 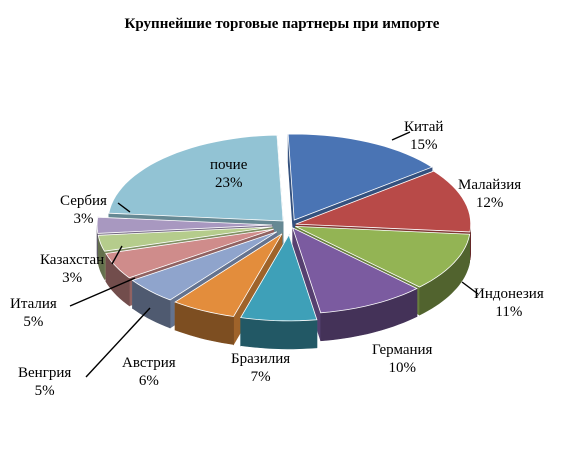 What do you see at coordinates (45, 373) in the screenshot?
I see `slice-label-name: Венгрия` at bounding box center [45, 373].